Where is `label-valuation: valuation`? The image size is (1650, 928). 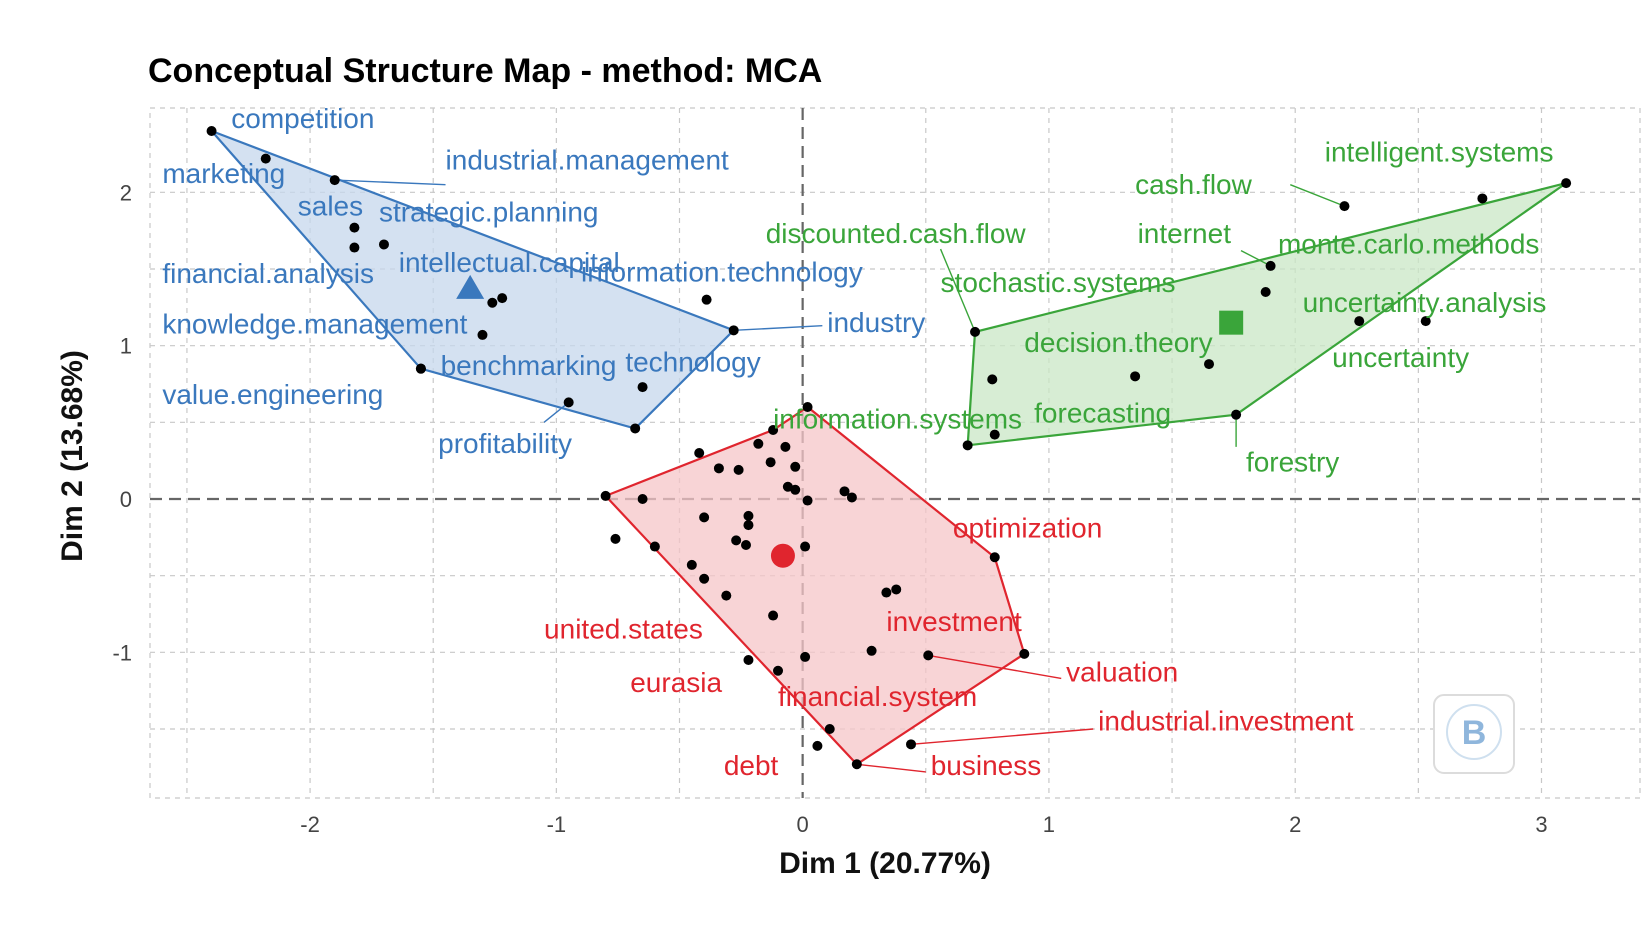
label-valuation: valuation is located at coordinates (1122, 671).